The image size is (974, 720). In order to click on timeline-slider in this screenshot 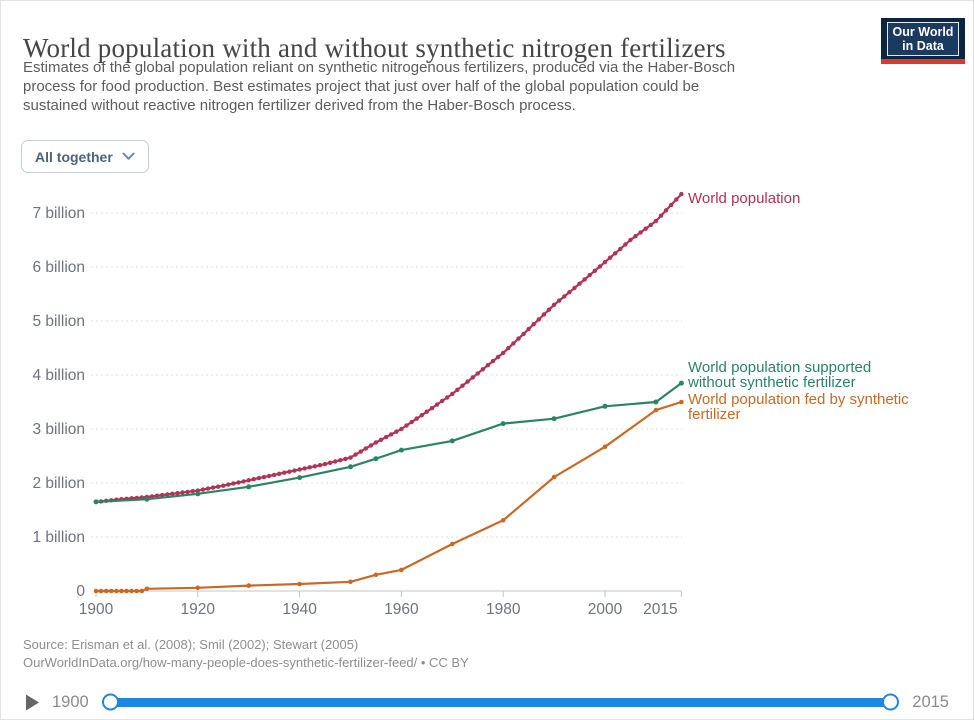, I will do `click(500, 702)`.